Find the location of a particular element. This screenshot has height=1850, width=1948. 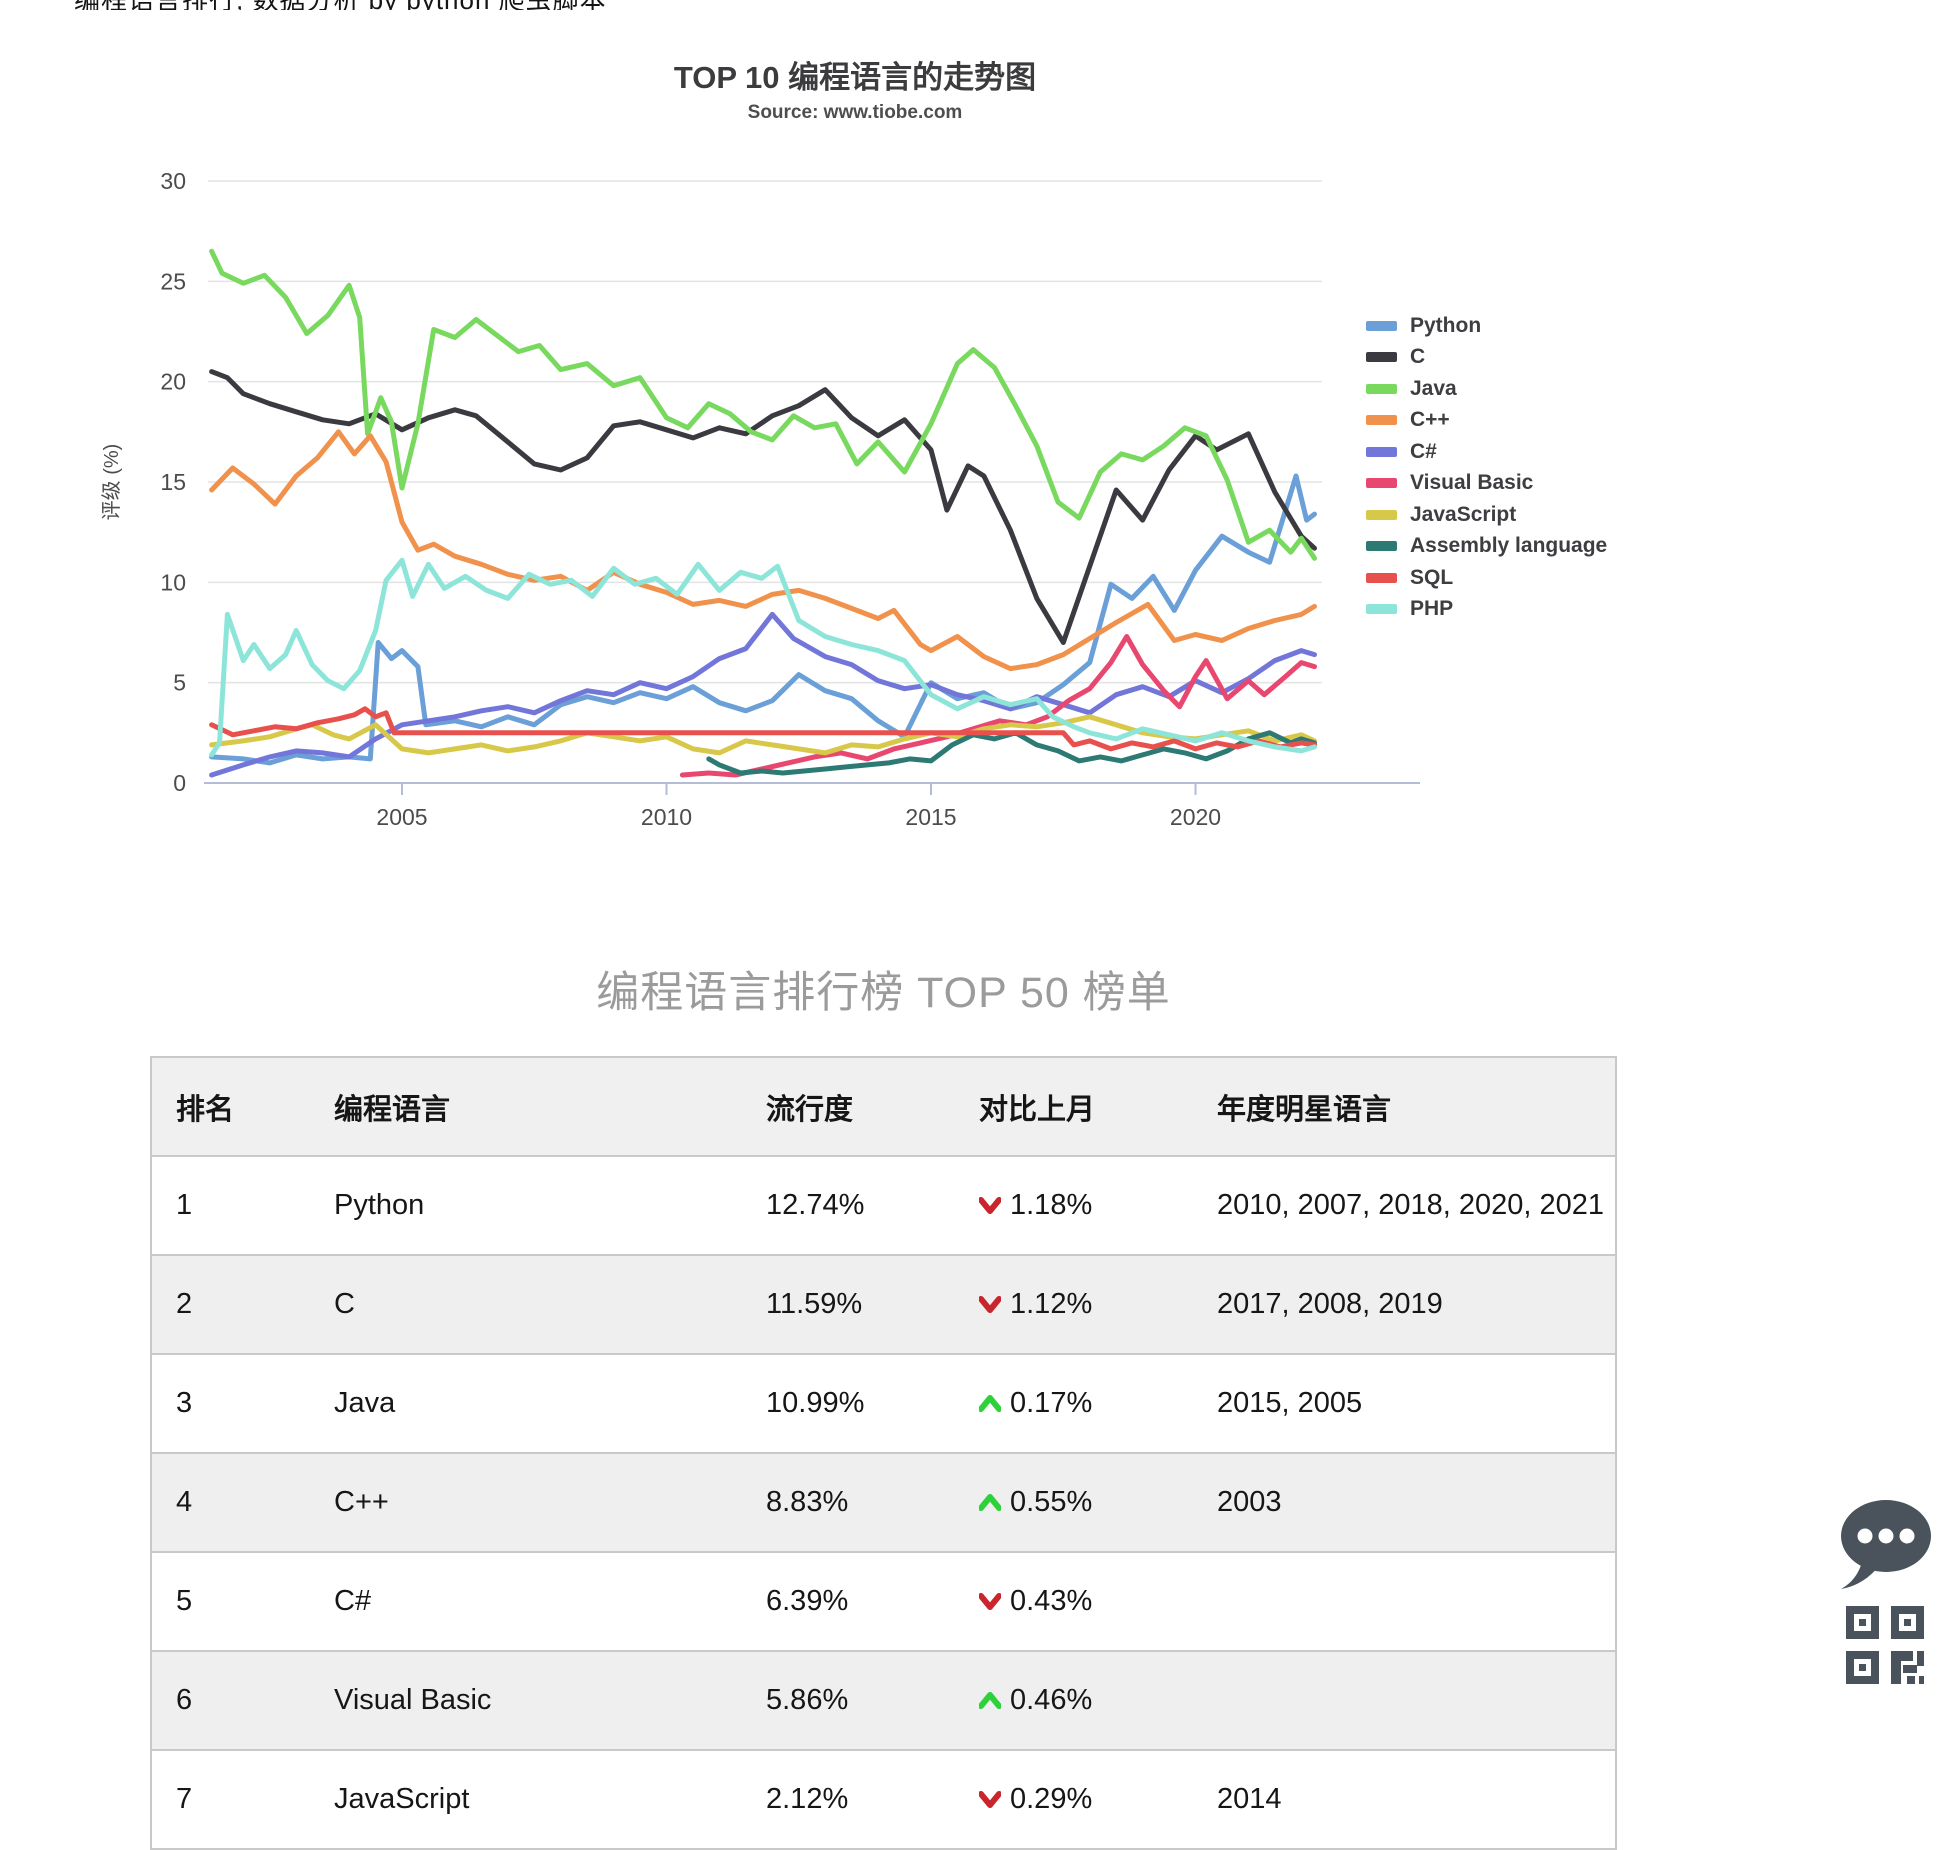

table-row-c: 2 C 11.59% 1.12% 2017, 2008, 2019 is located at coordinates (883, 1304).